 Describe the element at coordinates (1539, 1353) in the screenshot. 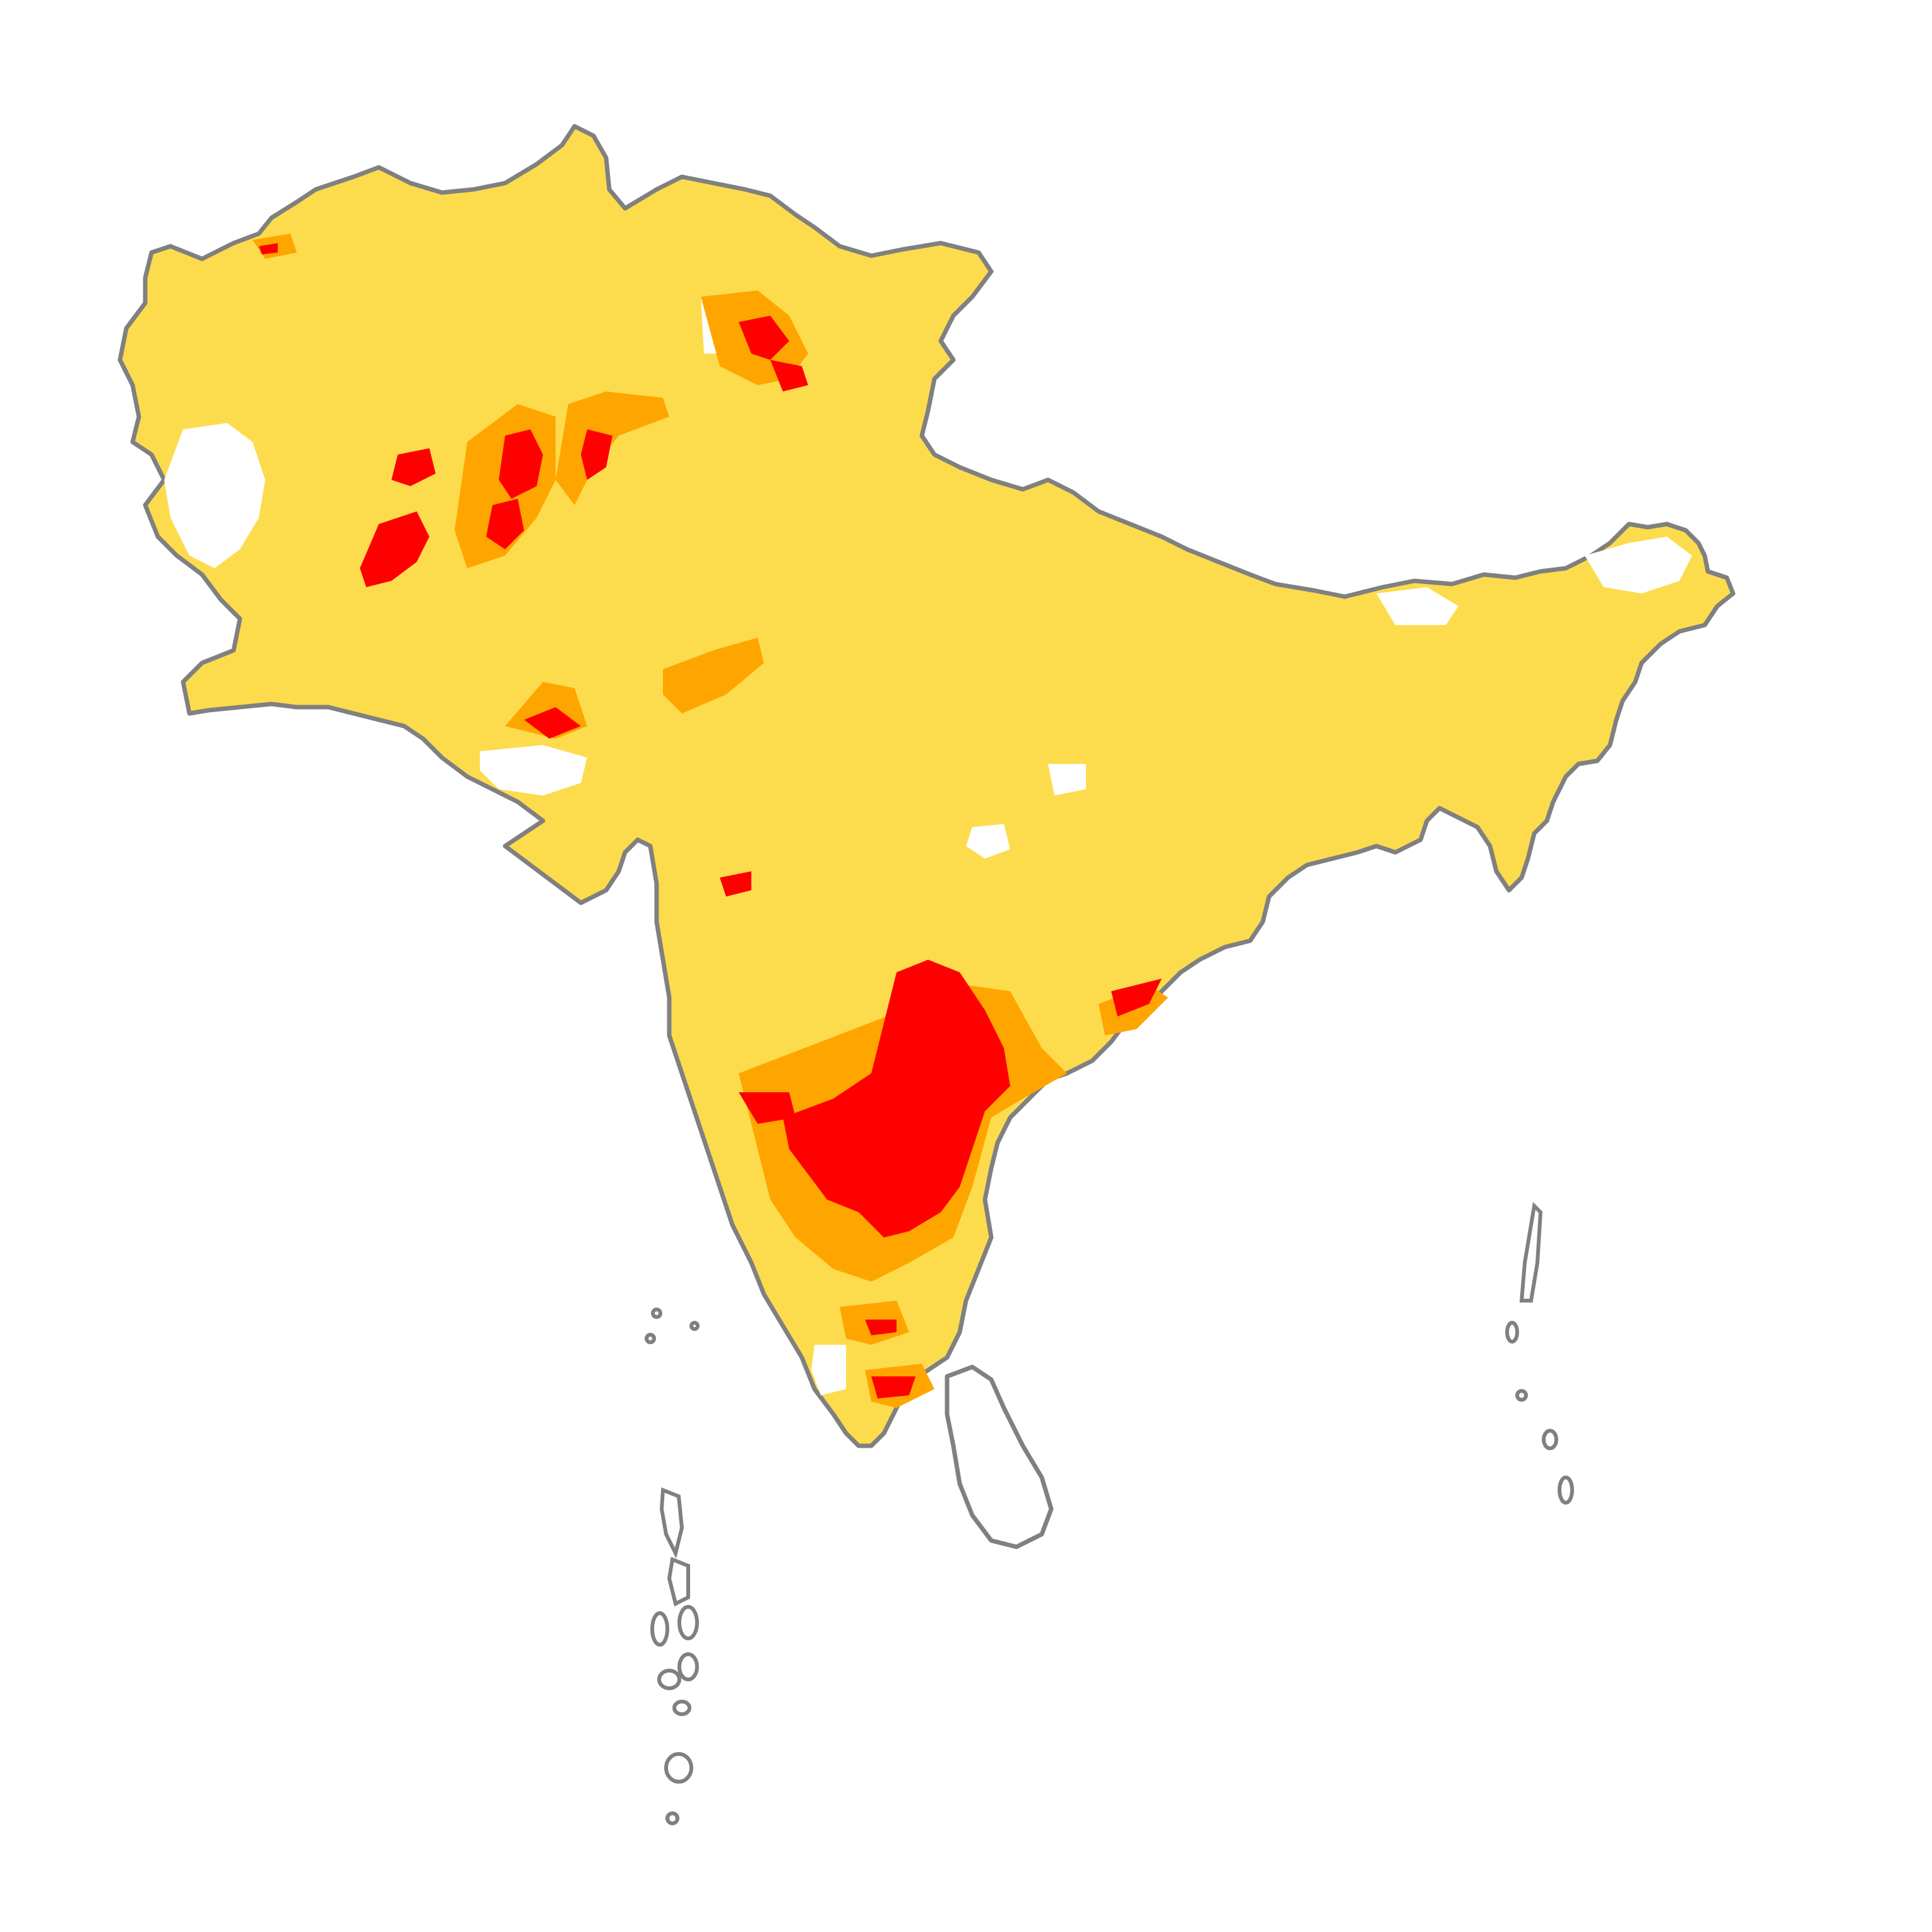

I see `andaman-nicobar-islands` at that location.